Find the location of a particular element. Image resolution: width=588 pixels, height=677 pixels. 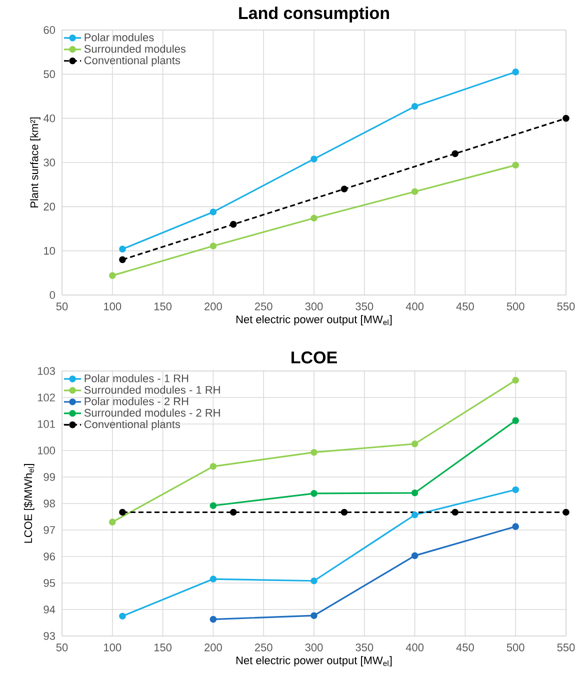

y-tick-label: 102 is located at coordinates (46, 398).